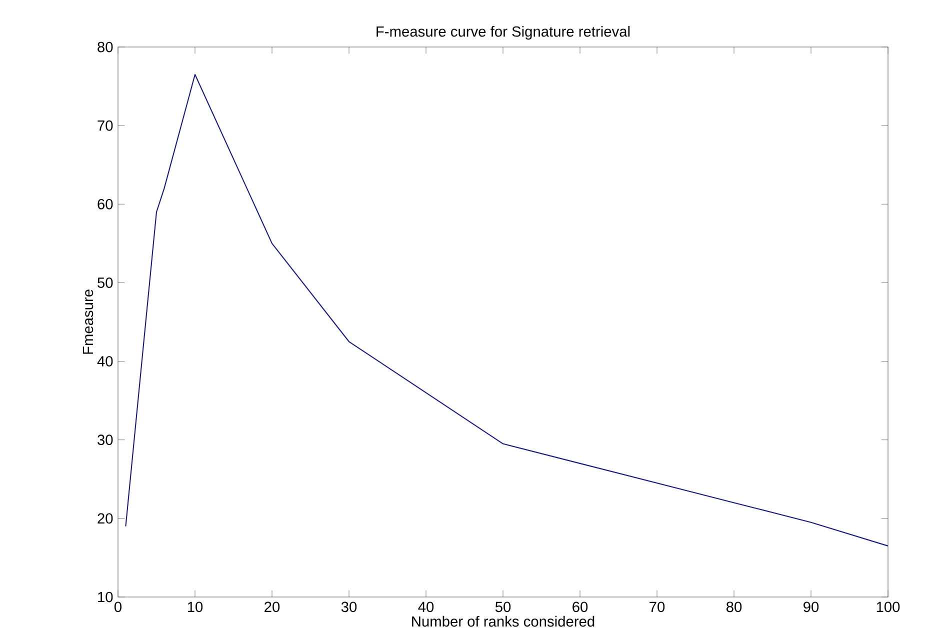  What do you see at coordinates (426, 607) in the screenshot?
I see `x-tick-label: 40` at bounding box center [426, 607].